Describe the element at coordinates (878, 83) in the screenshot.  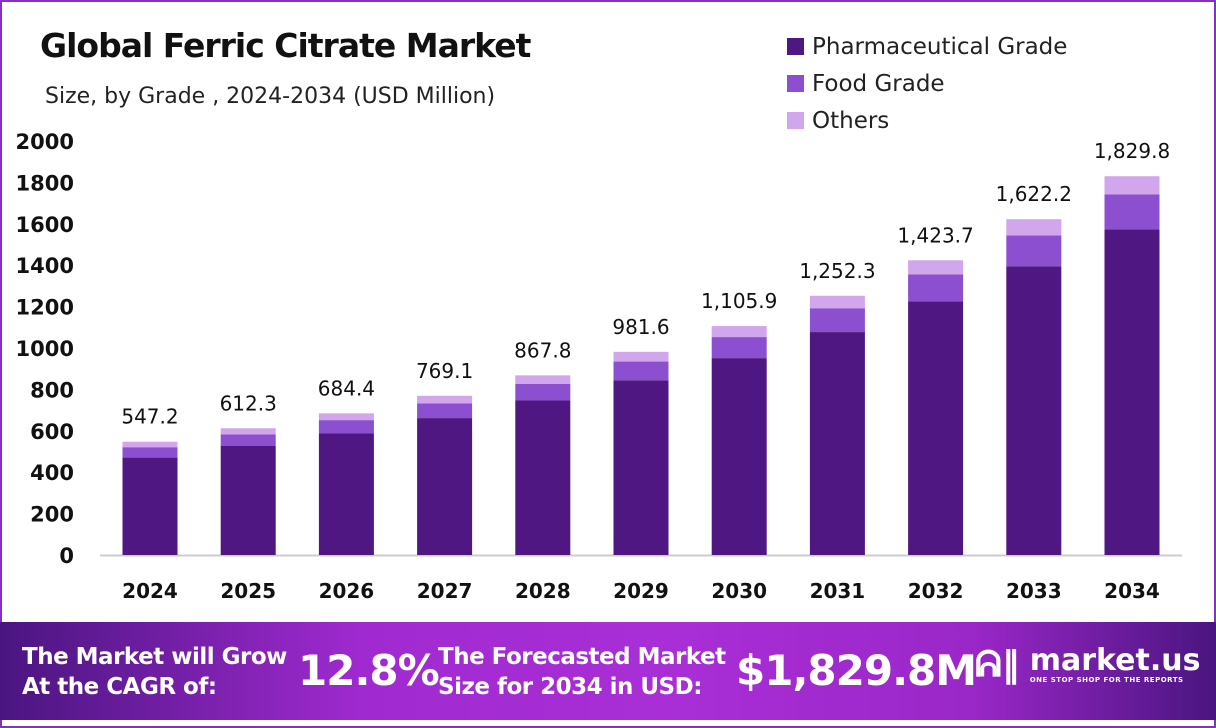
I see `legend-label: Food Grade` at that location.